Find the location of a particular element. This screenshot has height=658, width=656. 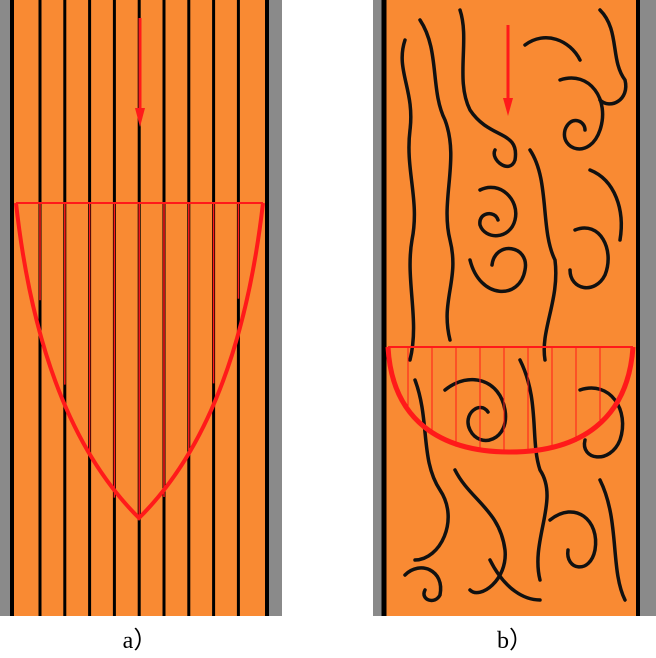

panel-label: a） is located at coordinates (140, 641).